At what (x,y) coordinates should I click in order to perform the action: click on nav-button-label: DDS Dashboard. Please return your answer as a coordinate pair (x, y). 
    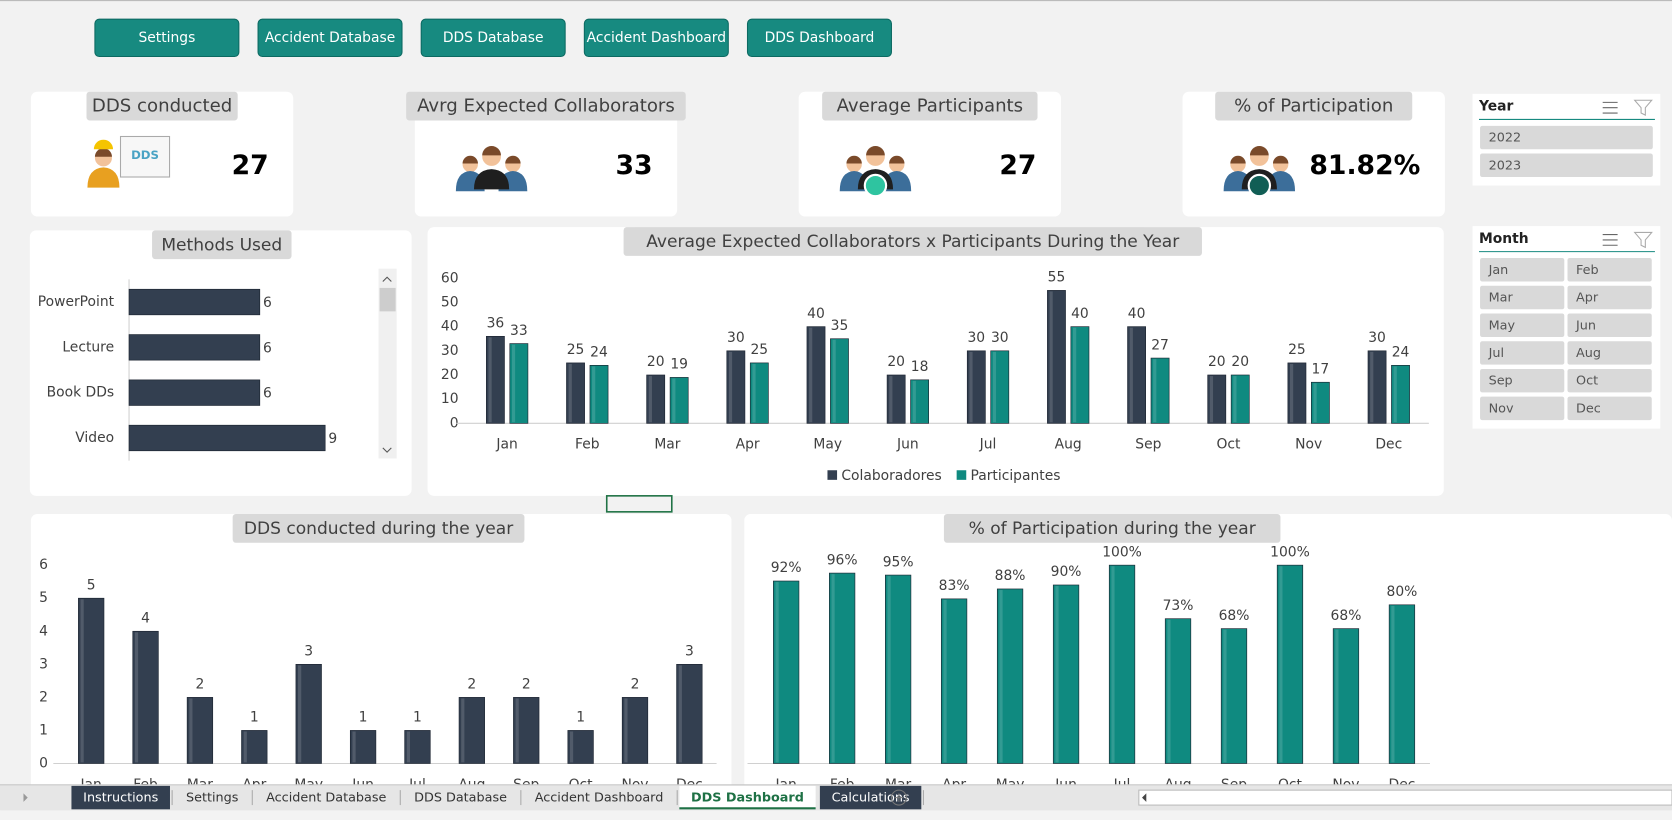
    Looking at the image, I should click on (820, 38).